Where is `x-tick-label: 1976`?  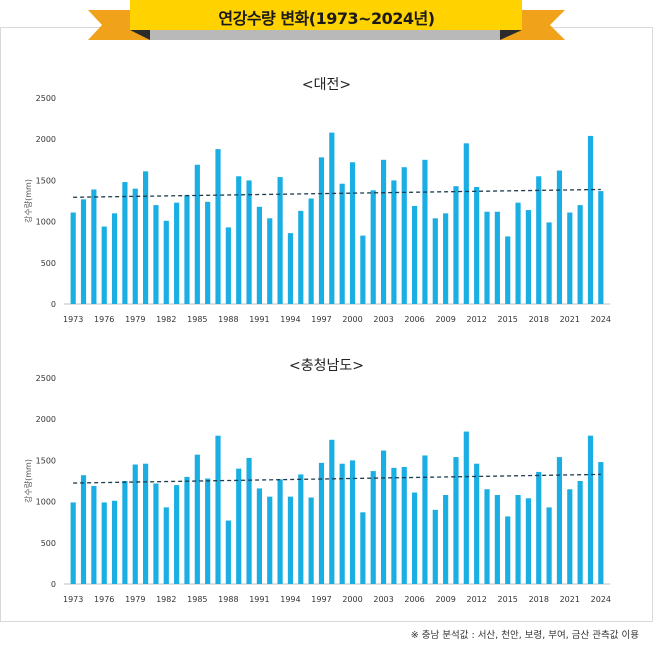
x-tick-label: 1976 is located at coordinates (104, 599).